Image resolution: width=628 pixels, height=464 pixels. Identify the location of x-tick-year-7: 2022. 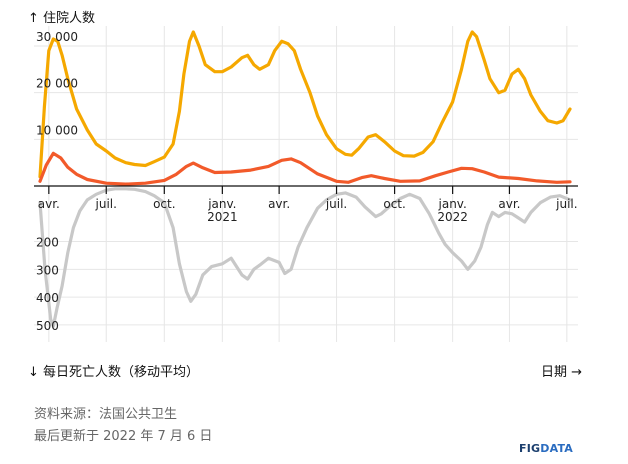
(452, 217).